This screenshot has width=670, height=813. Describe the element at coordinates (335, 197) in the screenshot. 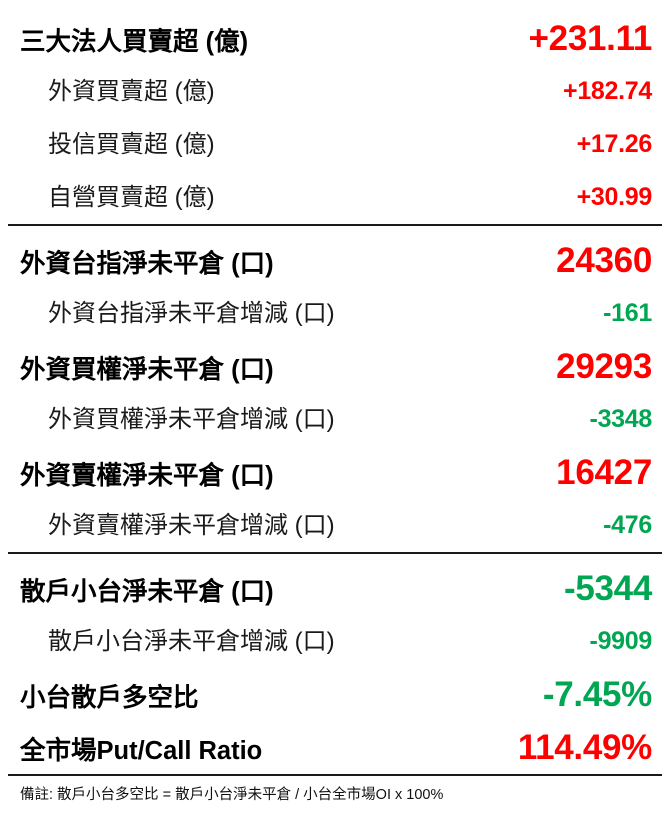

I see `stat-subrow: 自營買賣超 (億) +30.99` at that location.